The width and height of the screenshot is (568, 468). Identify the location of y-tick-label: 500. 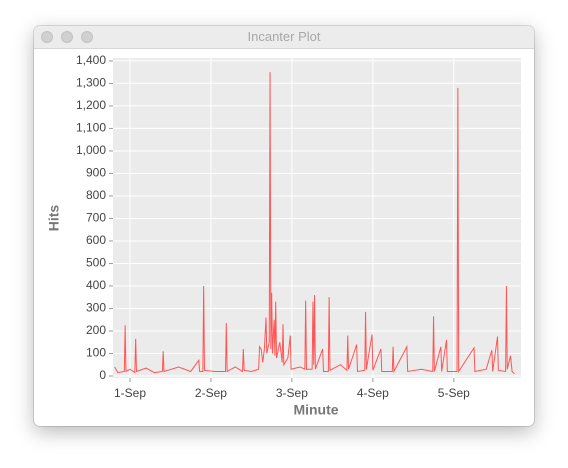
(96, 263).